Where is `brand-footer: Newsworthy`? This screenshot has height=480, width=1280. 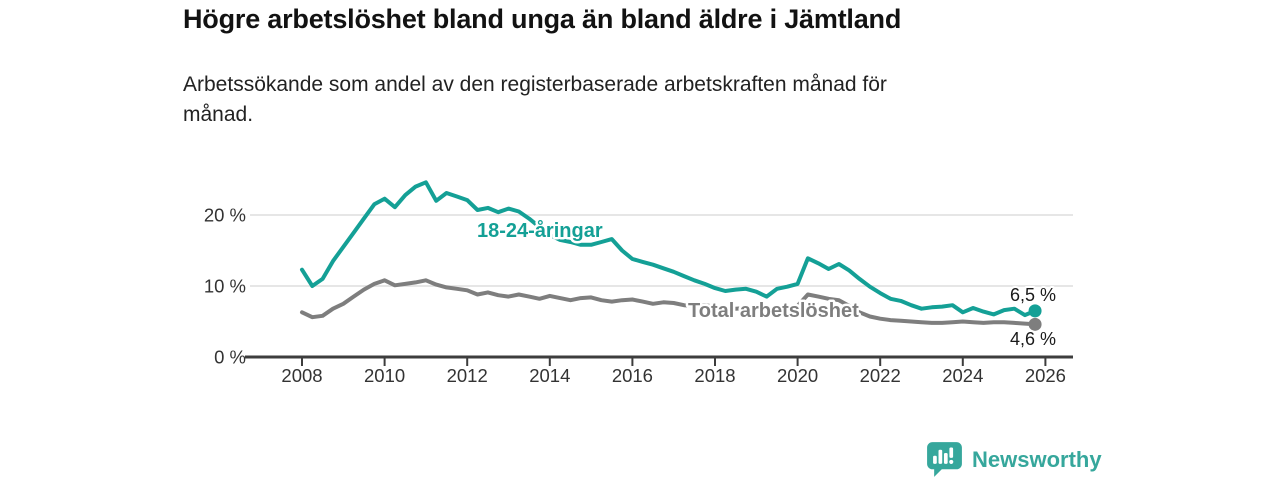
brand-footer: Newsworthy is located at coordinates (1014, 459).